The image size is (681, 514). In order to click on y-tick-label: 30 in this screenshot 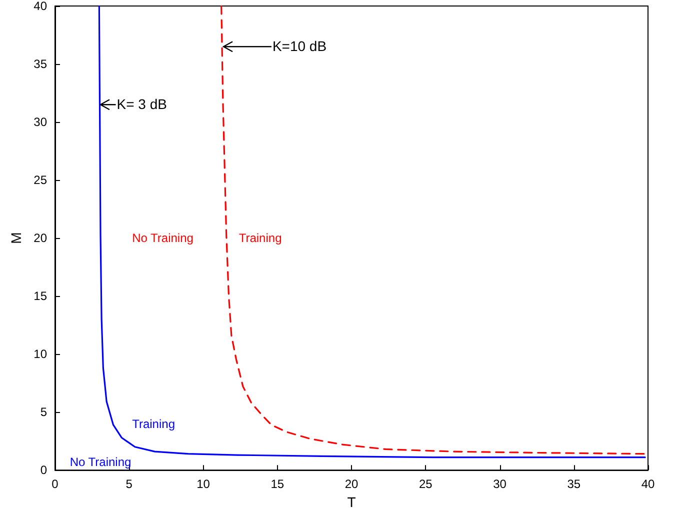, I will do `click(41, 122)`.